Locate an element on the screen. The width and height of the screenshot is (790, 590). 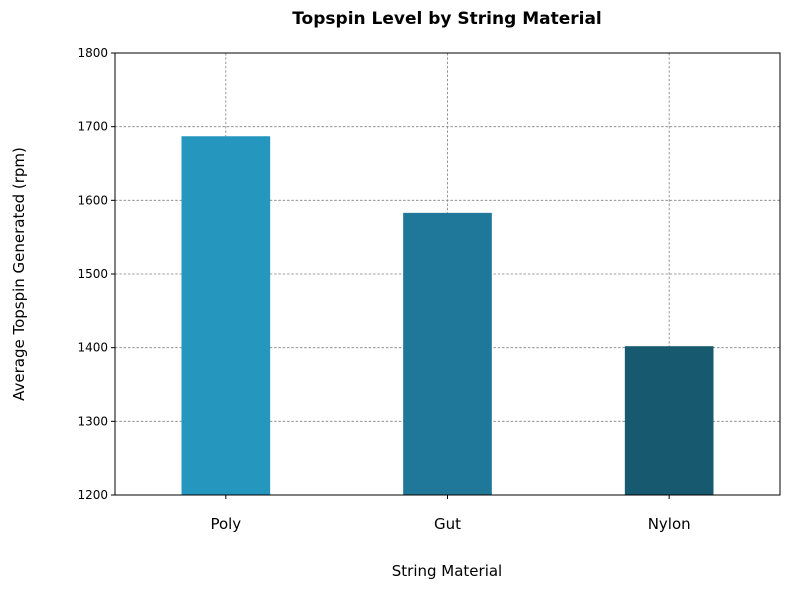
y-axis-label: Average Topspin Generated (rpm) is located at coordinates (19, 274).